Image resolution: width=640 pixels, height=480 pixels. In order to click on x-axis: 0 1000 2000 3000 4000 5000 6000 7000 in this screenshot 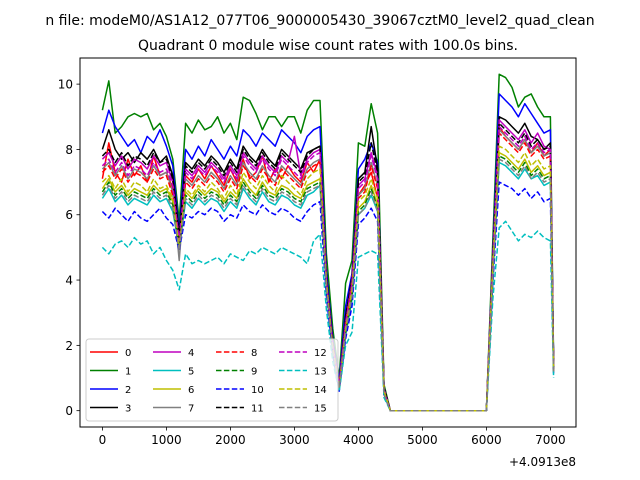, I will do `click(332, 437)`.